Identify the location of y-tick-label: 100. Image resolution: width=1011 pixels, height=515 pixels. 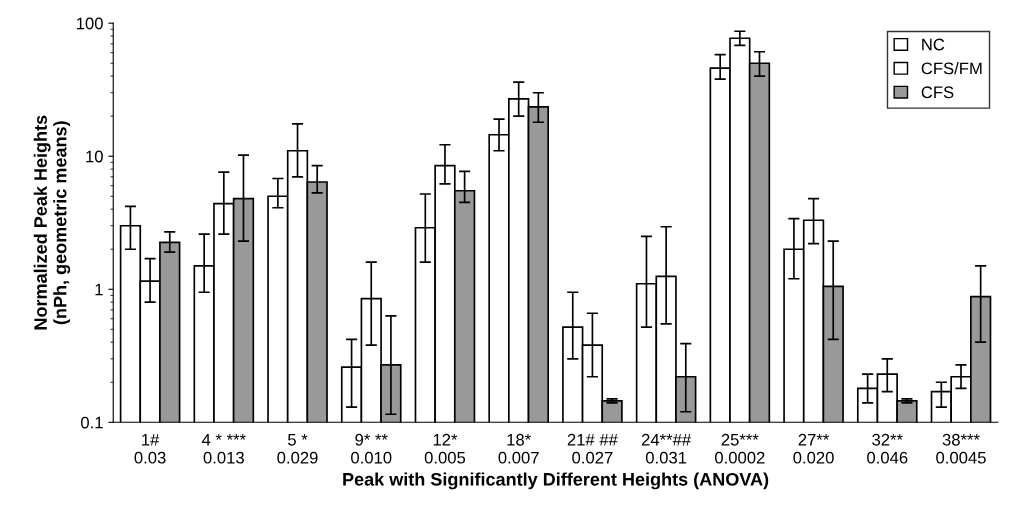
(89, 23).